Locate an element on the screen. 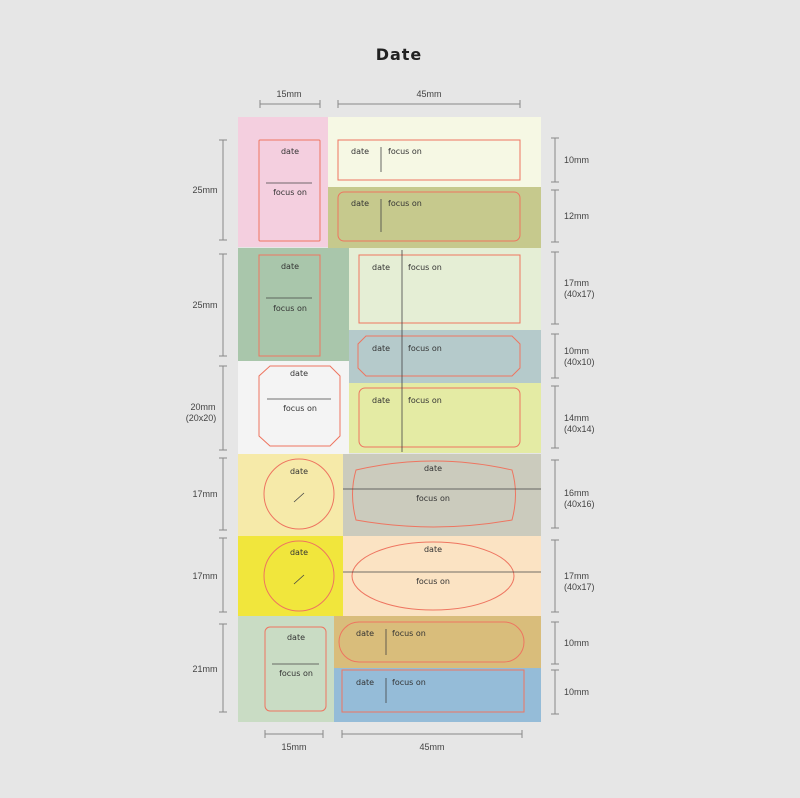 The image size is (800, 798). bottom-left-dimension-label: 15mm is located at coordinates (293, 747).